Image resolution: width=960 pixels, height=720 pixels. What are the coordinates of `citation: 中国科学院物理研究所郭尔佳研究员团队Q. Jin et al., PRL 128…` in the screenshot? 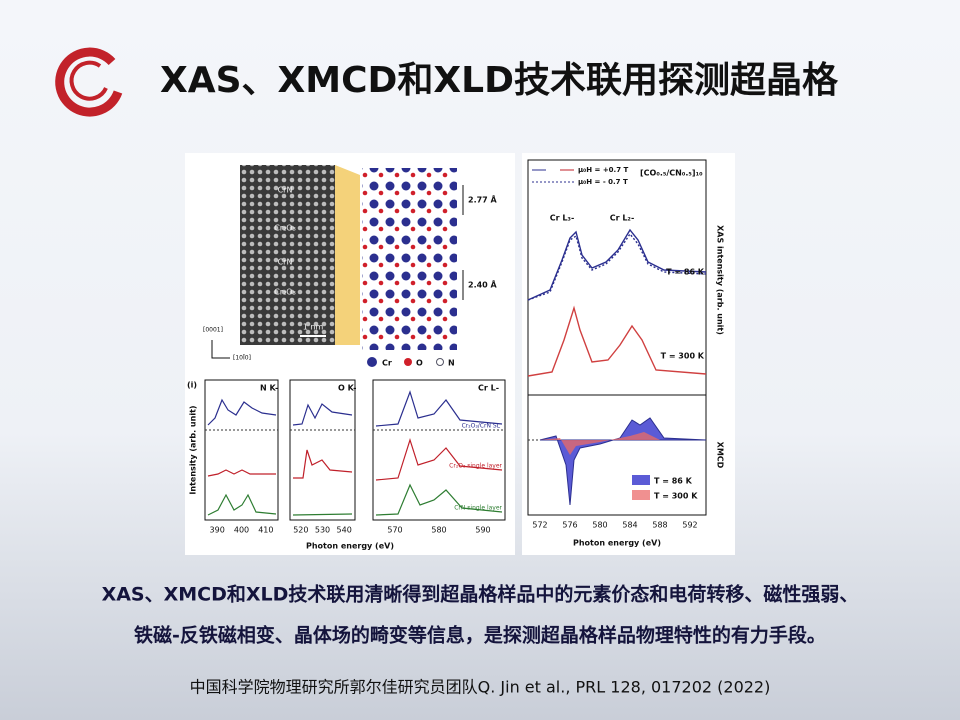 It's located at (480, 687).